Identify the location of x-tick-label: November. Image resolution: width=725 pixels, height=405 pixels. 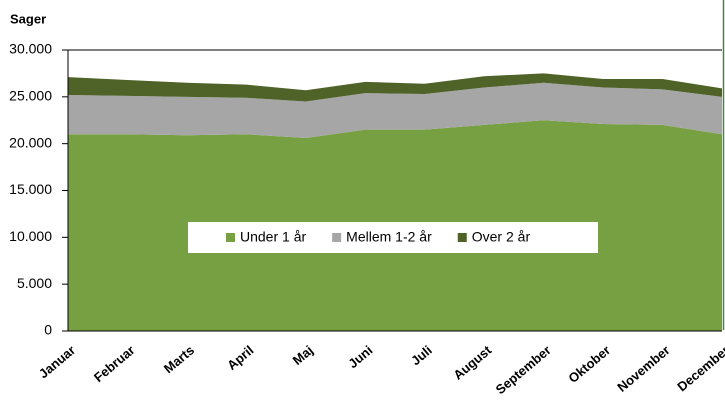
(643, 368).